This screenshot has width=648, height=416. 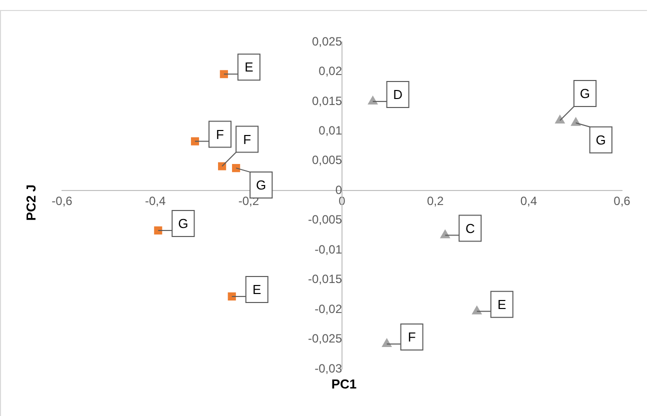 I want to click on x-axis-title: PC1, so click(x=344, y=384).